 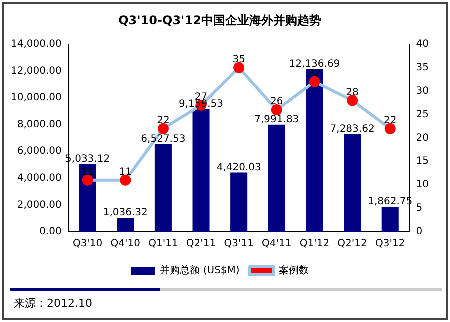 What do you see at coordinates (277, 102) in the screenshot?
I see `data-label: 26` at bounding box center [277, 102].